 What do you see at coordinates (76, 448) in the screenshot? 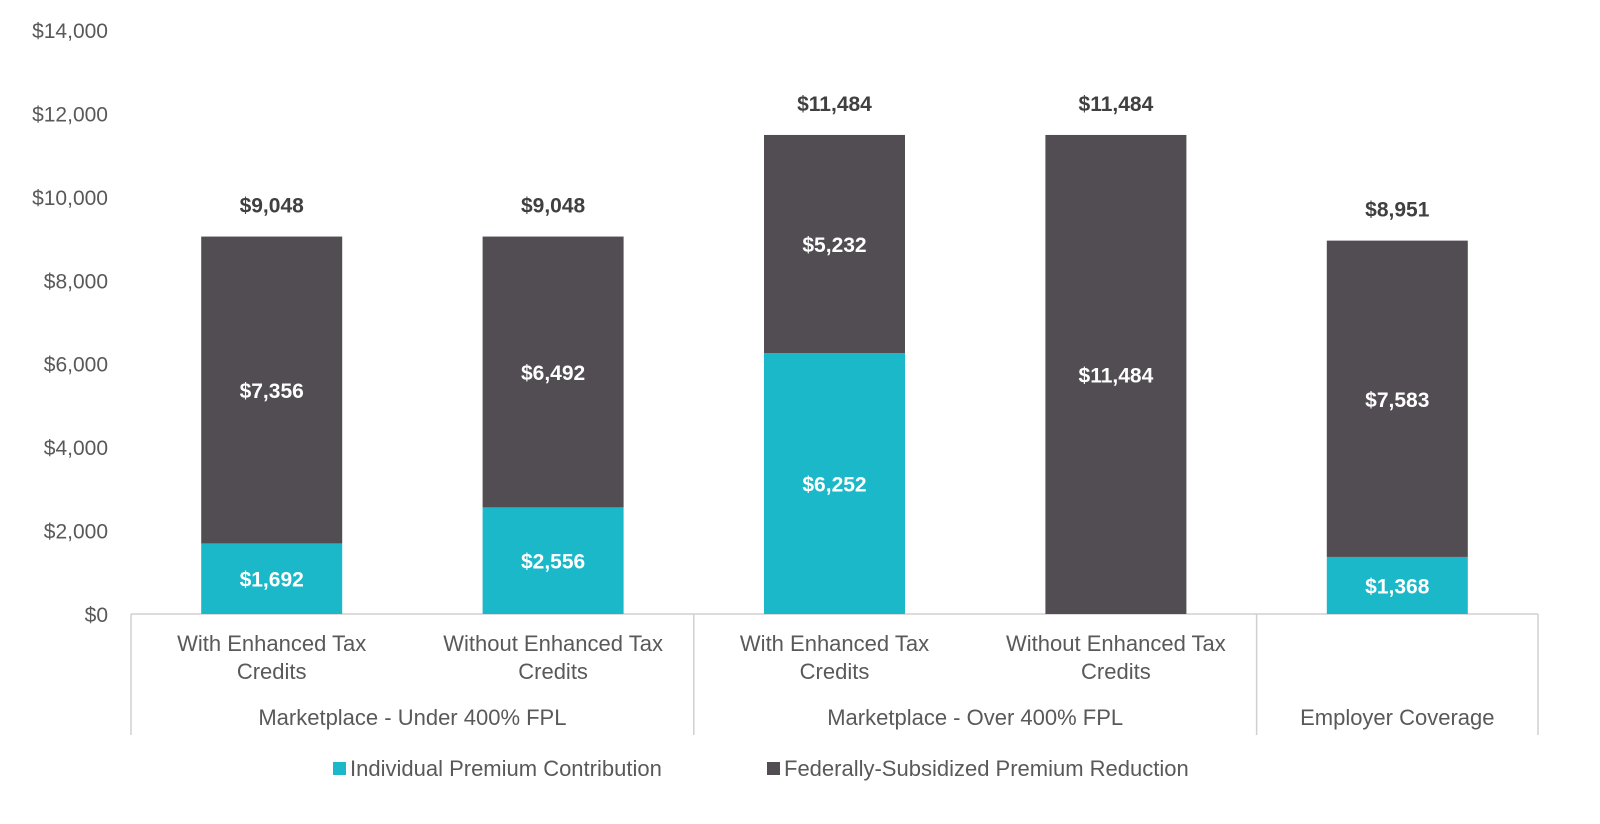
I see `y-tick-label: $4,000` at bounding box center [76, 448].